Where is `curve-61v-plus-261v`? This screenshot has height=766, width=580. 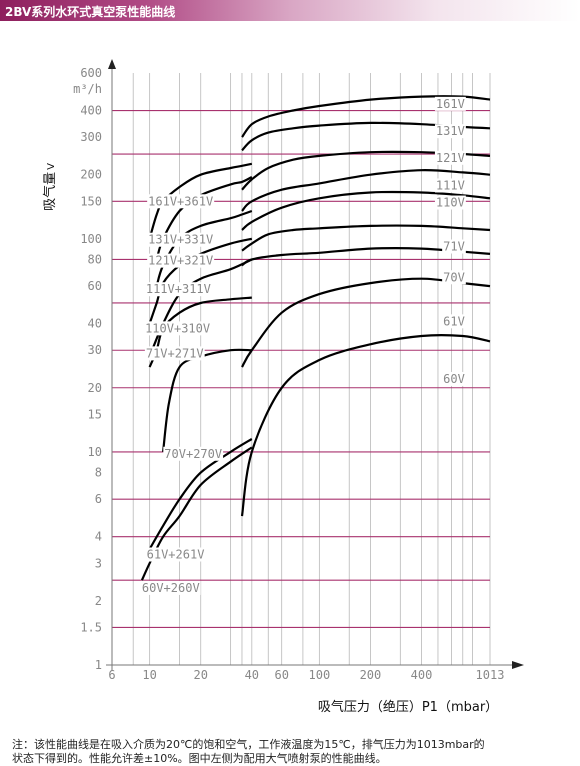 curve-61v-plus-261v is located at coordinates (200, 494).